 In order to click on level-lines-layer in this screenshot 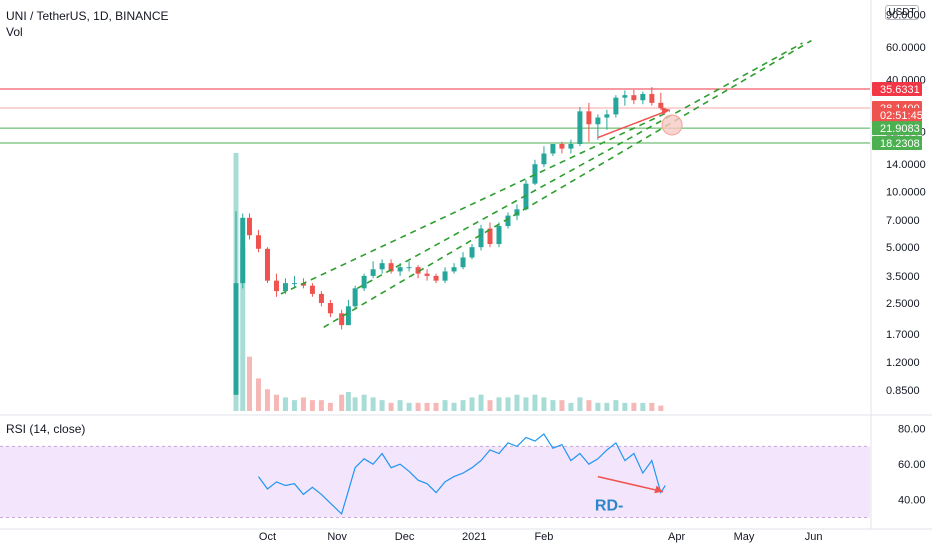, I will do `click(435, 116)`.